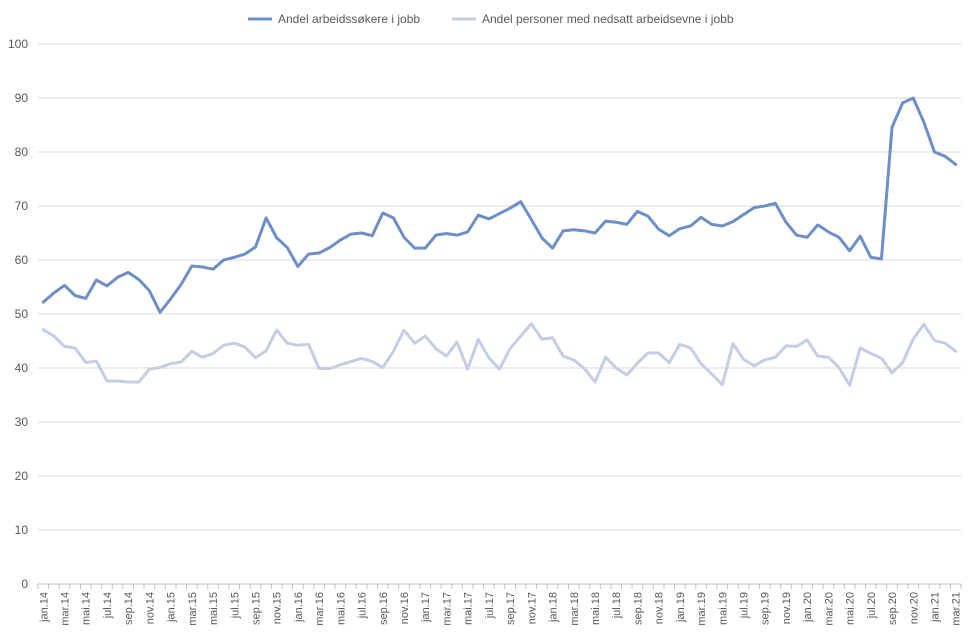 This screenshot has width=976, height=643. Describe the element at coordinates (235, 605) in the screenshot. I see `x-tick-label: jul.15` at that location.